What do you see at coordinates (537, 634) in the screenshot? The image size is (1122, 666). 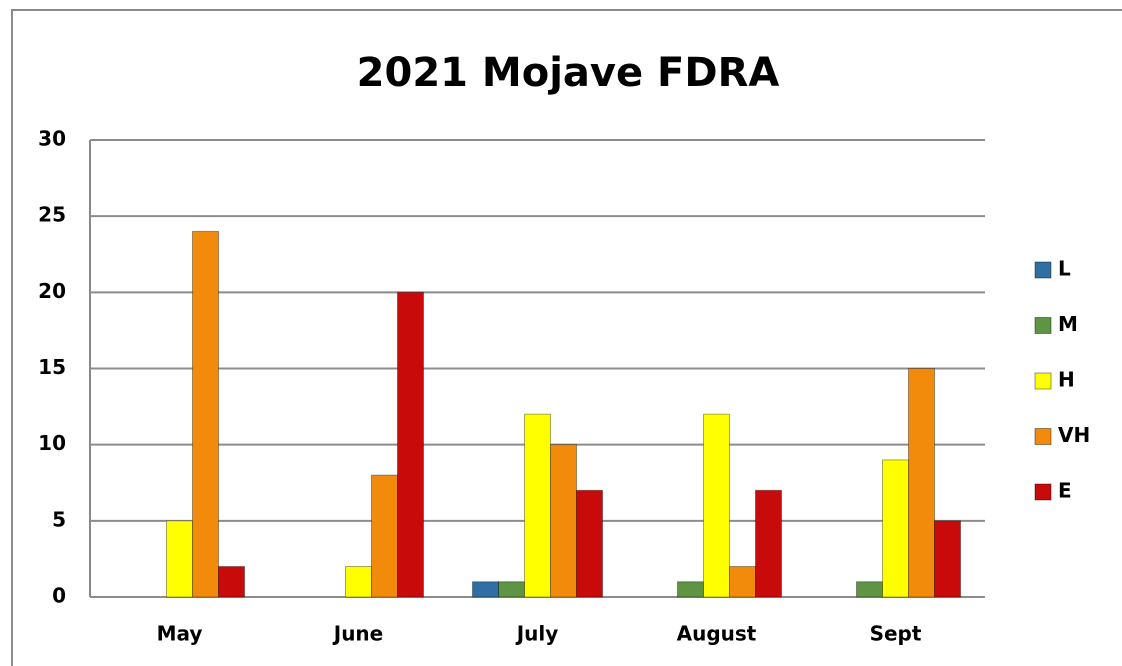 I see `x-tick-label: July` at bounding box center [537, 634].